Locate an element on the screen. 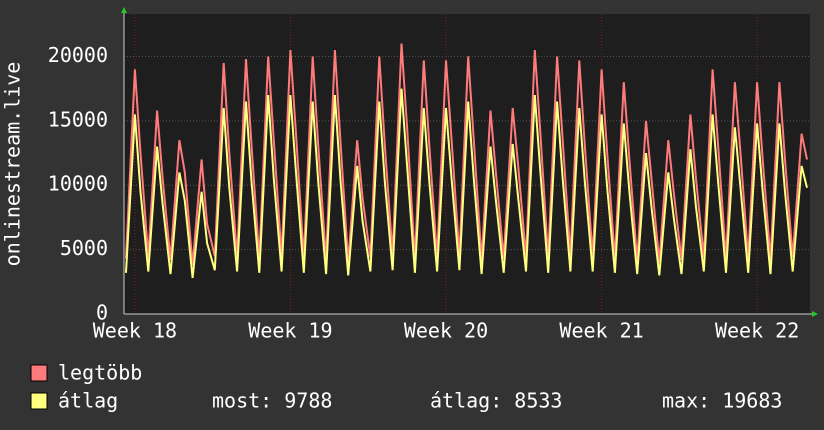 This screenshot has width=824, height=430. y-tick-label: 5000 is located at coordinates (84, 248).